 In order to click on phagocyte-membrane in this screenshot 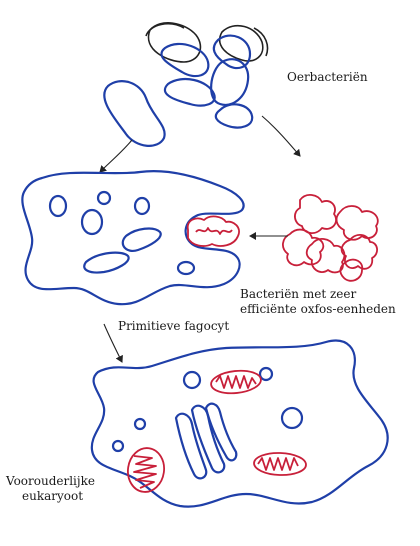, I will do `click(133, 238)`.